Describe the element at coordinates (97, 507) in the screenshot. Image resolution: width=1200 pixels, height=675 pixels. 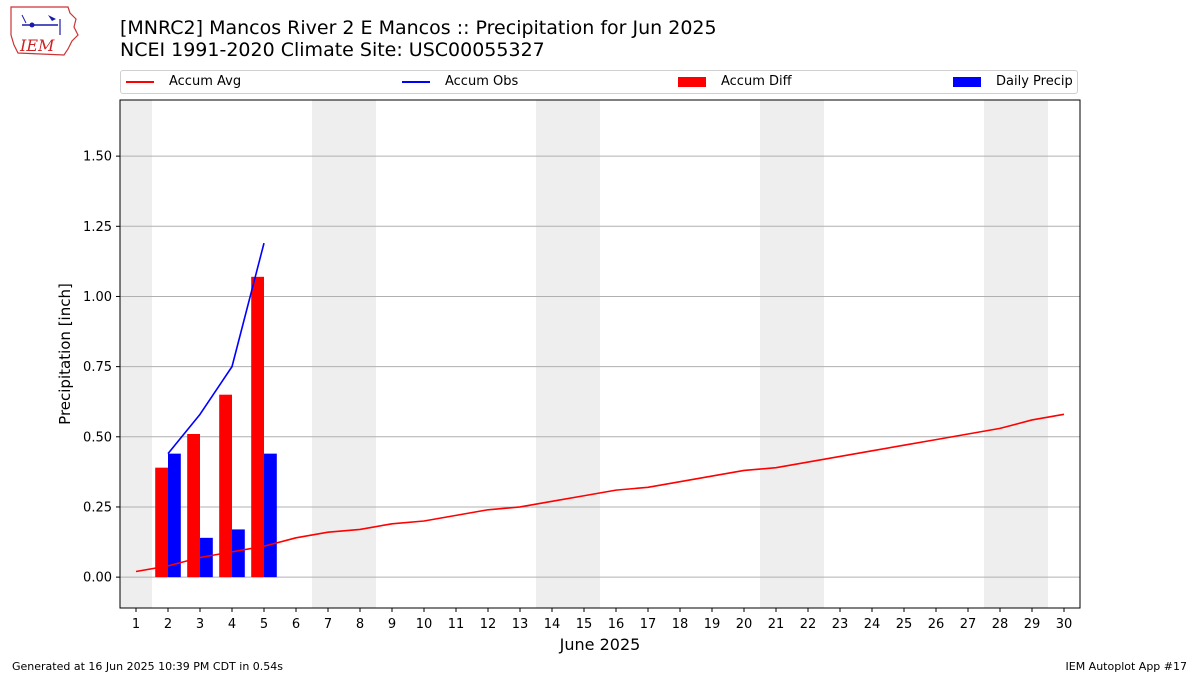
I see `y-tick-label-1: 0.25` at that location.